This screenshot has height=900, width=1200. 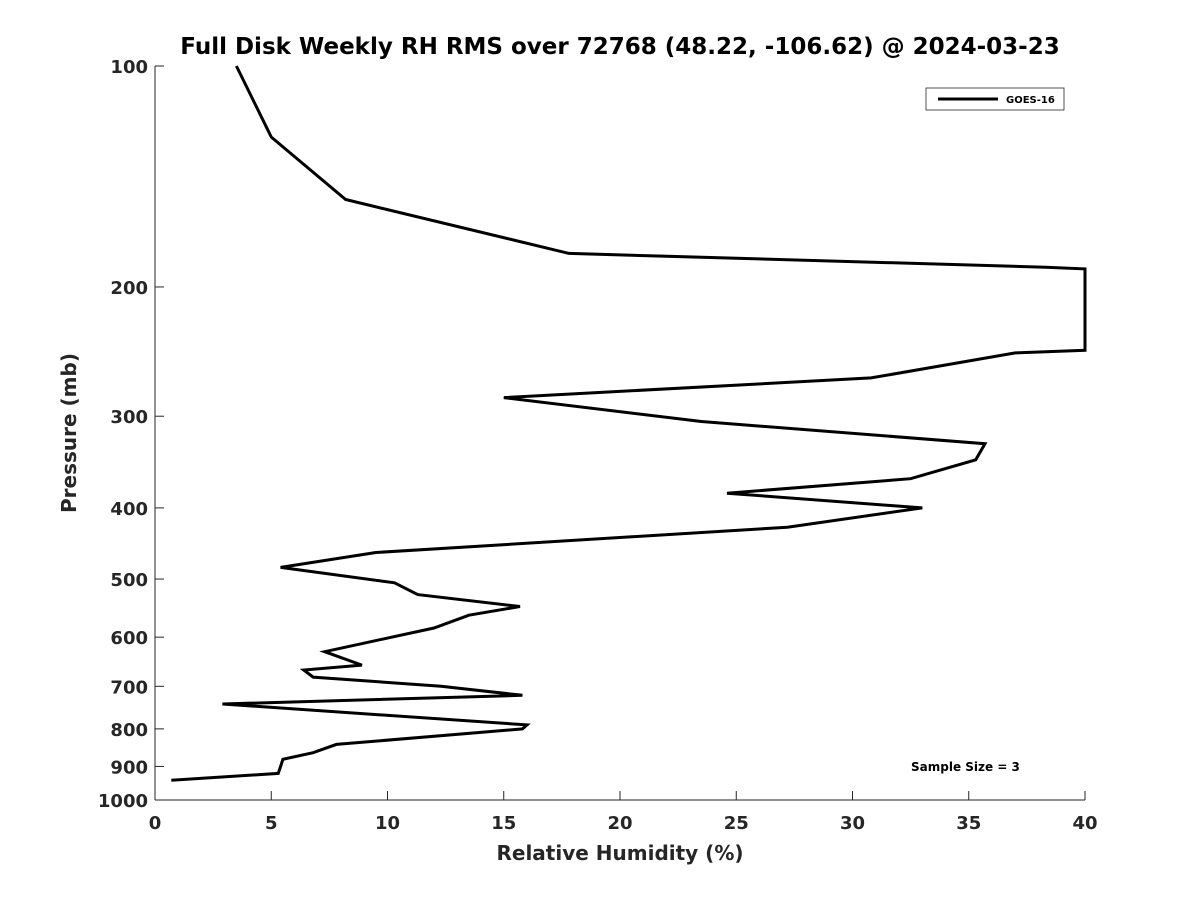 I want to click on x-axis-label: Relative Humidity (%), so click(x=619, y=853).